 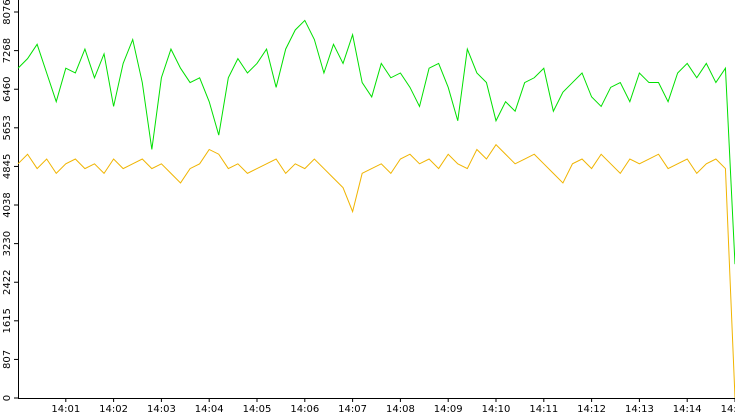 I want to click on y-tick-label: 7268, so click(x=7, y=50).